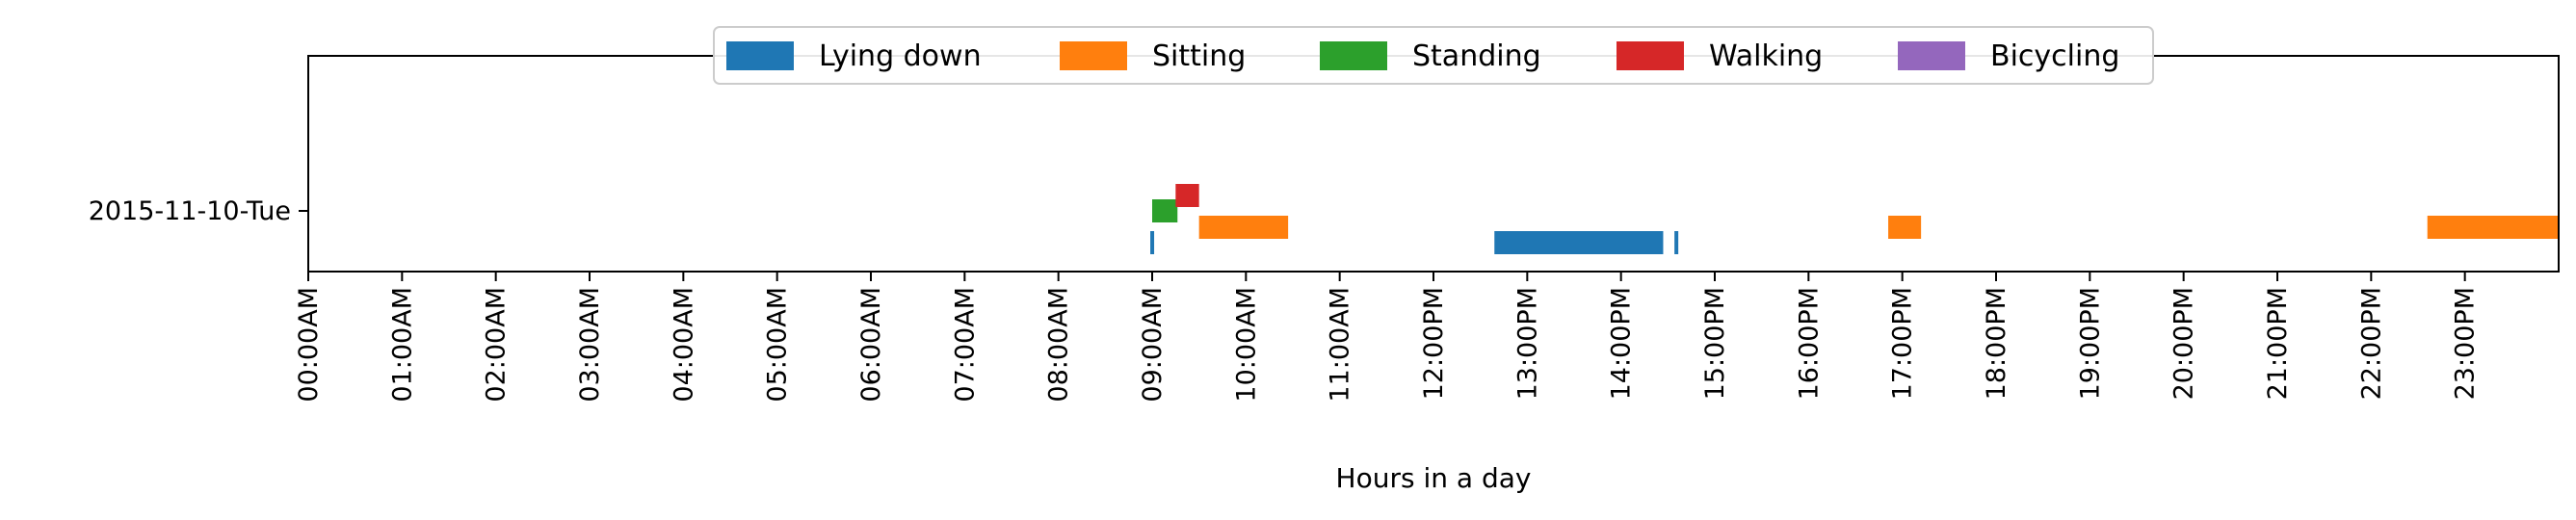  I want to click on x-tick-label: 09:00AM, so click(1153, 345).